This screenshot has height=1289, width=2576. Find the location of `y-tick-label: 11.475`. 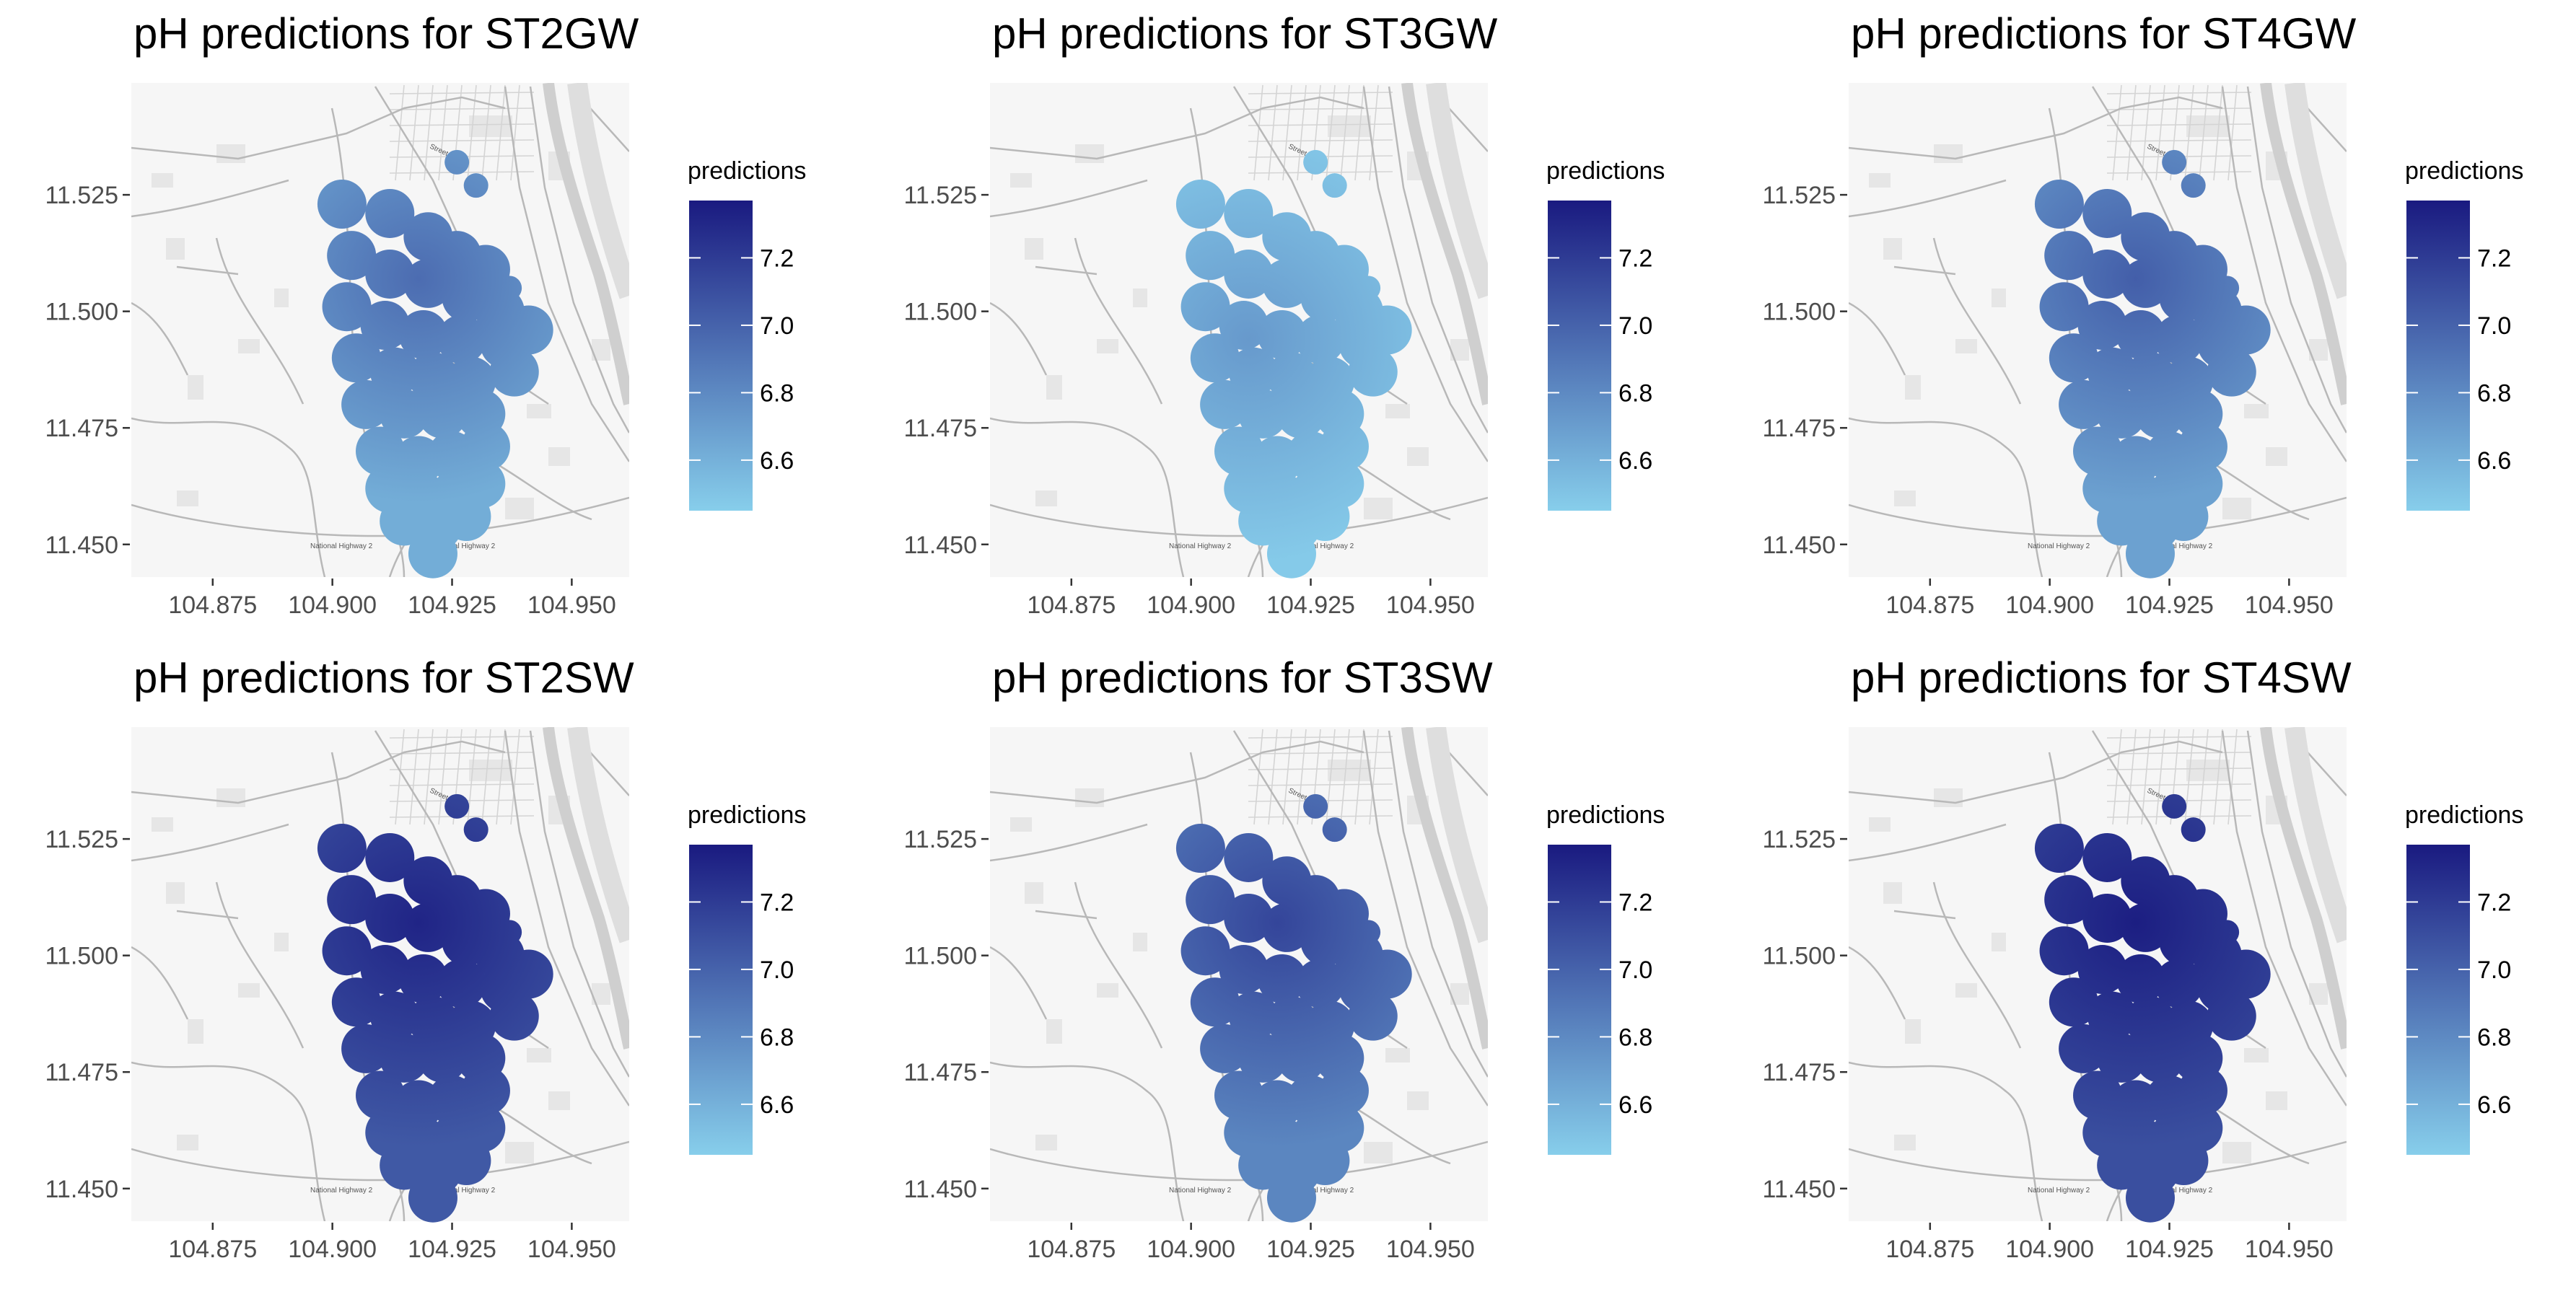

y-tick-label: 11.475 is located at coordinates (81, 428).